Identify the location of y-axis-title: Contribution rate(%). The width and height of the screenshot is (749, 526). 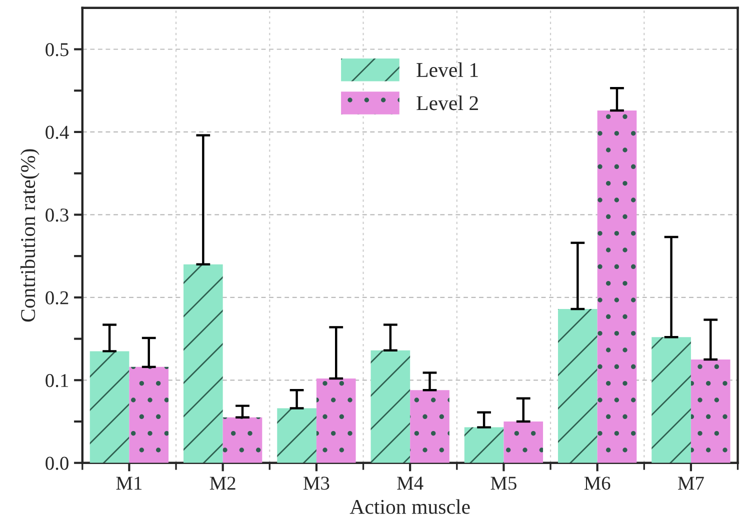
(30, 235).